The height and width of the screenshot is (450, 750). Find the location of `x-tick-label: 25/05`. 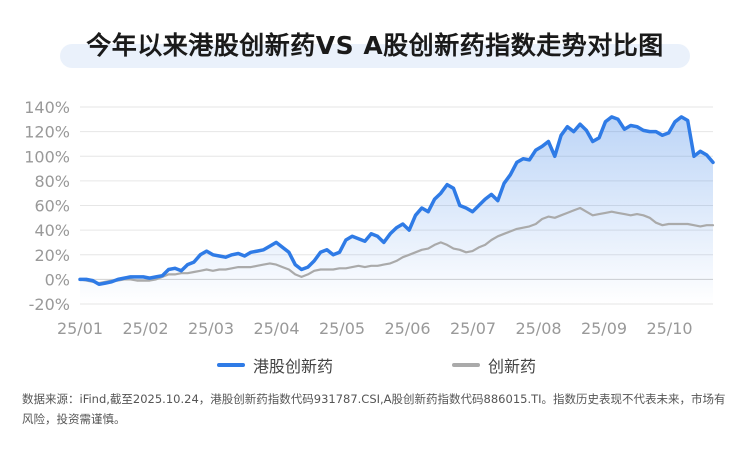

x-tick-label: 25/05 is located at coordinates (342, 328).